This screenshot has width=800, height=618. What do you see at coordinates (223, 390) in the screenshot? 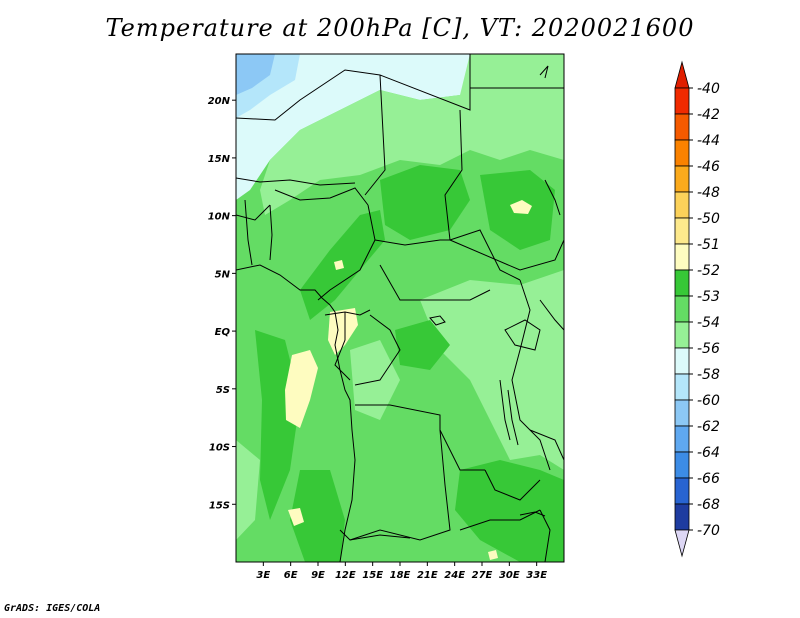
I see `lat-tick-label: 5S` at bounding box center [223, 390].